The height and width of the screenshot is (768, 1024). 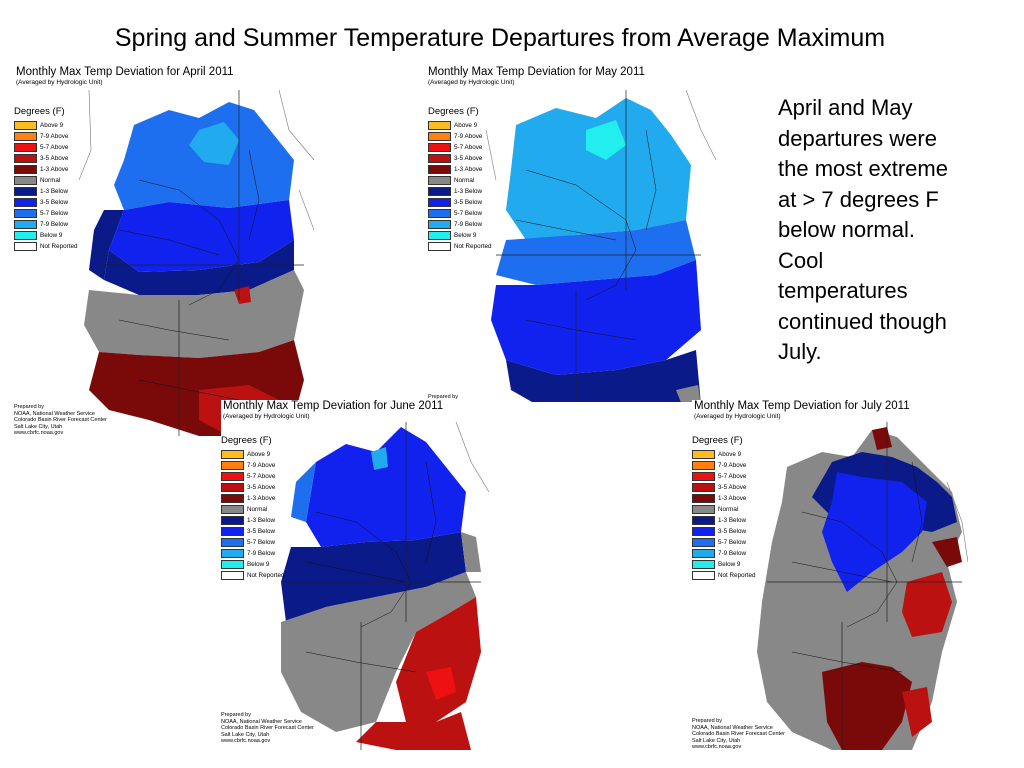 What do you see at coordinates (864, 586) in the screenshot?
I see `map-state-borders` at bounding box center [864, 586].